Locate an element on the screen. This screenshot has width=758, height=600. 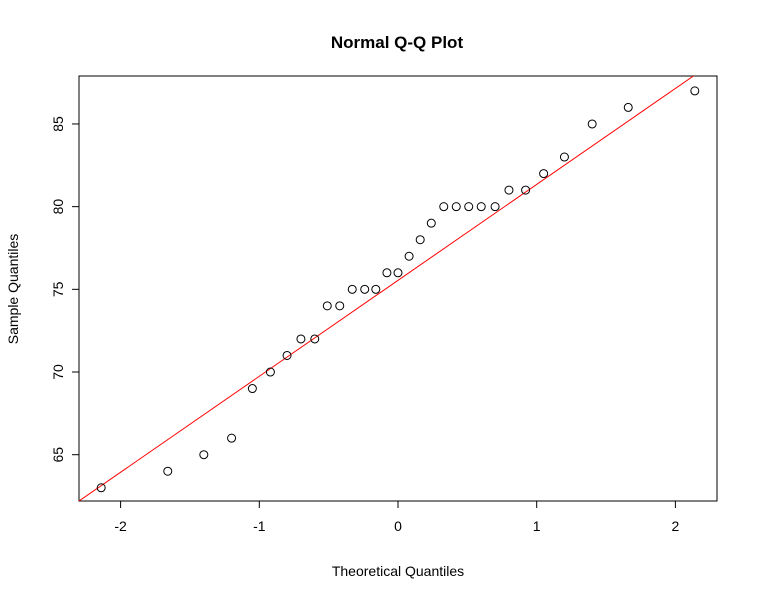
y-axis: 65 70 75 80 85 is located at coordinates (65, 289).